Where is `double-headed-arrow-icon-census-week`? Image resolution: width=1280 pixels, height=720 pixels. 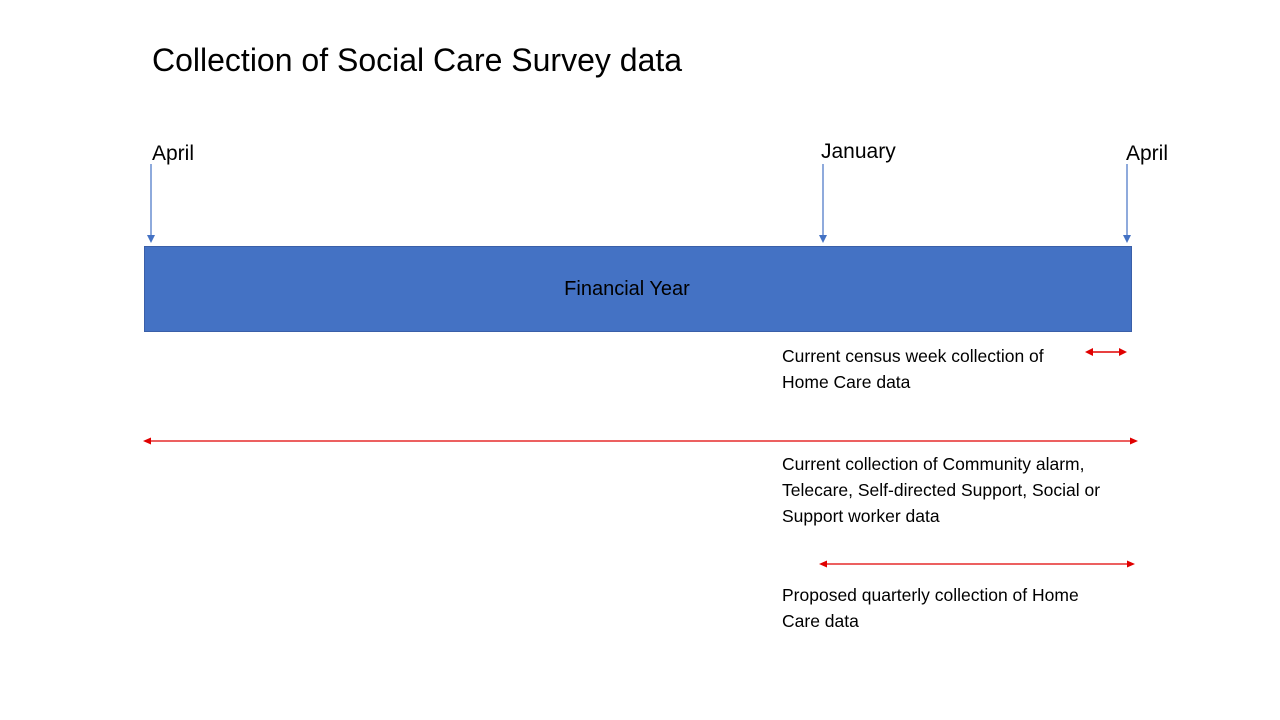 double-headed-arrow-icon-census-week is located at coordinates (1106, 352).